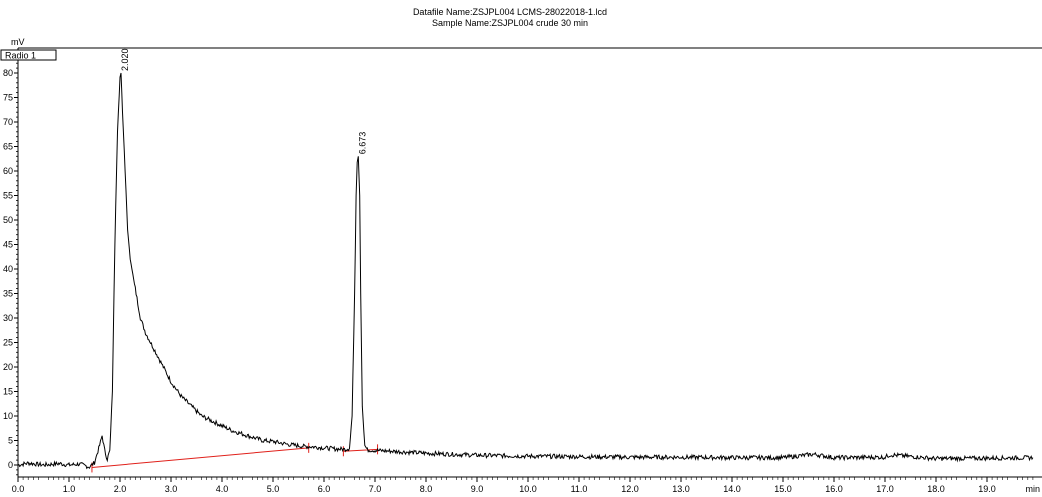  Describe the element at coordinates (69, 489) in the screenshot. I see `x-tick-label: 1.0` at that location.